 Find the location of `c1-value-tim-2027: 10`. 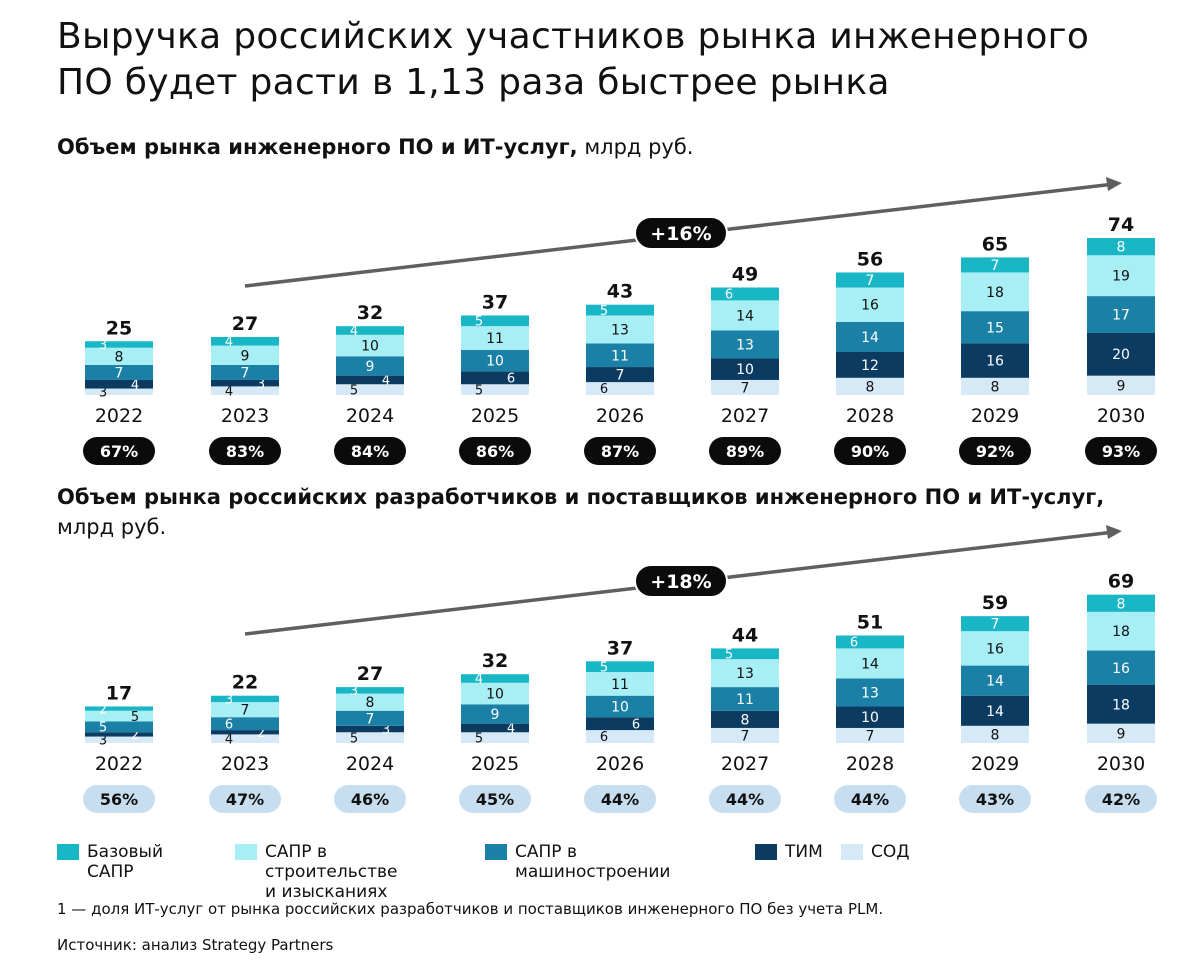

c1-value-tim-2027: 10 is located at coordinates (745, 370).